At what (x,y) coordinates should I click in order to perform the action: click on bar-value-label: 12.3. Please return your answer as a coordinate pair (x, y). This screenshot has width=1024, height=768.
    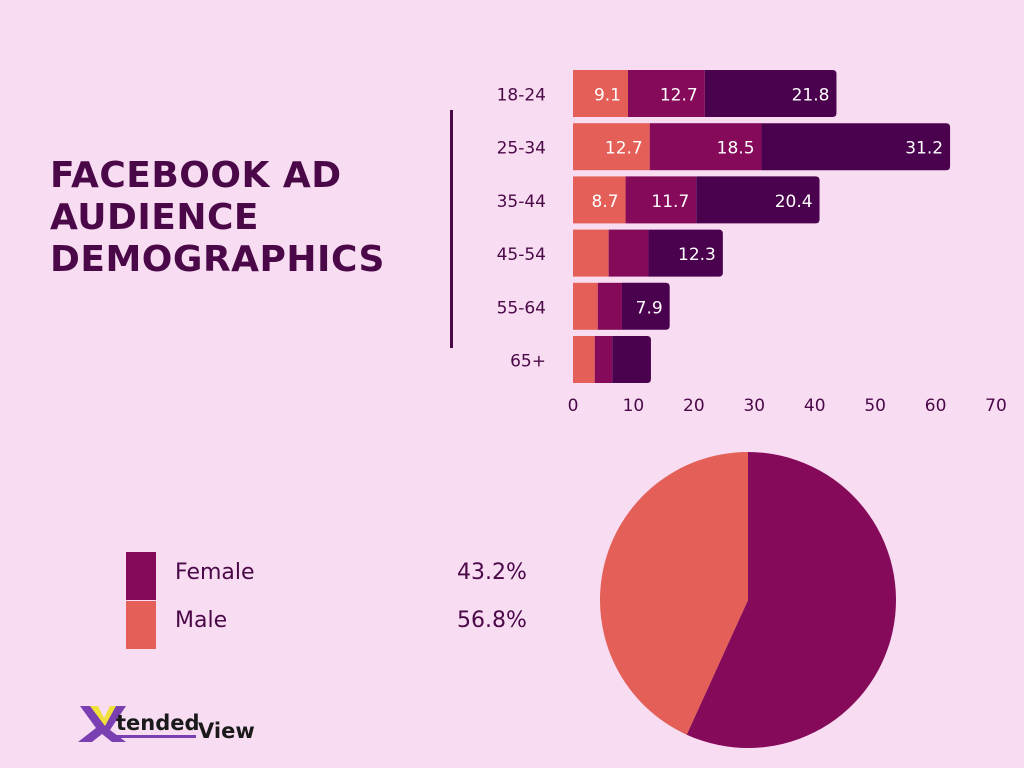
    Looking at the image, I should click on (697, 255).